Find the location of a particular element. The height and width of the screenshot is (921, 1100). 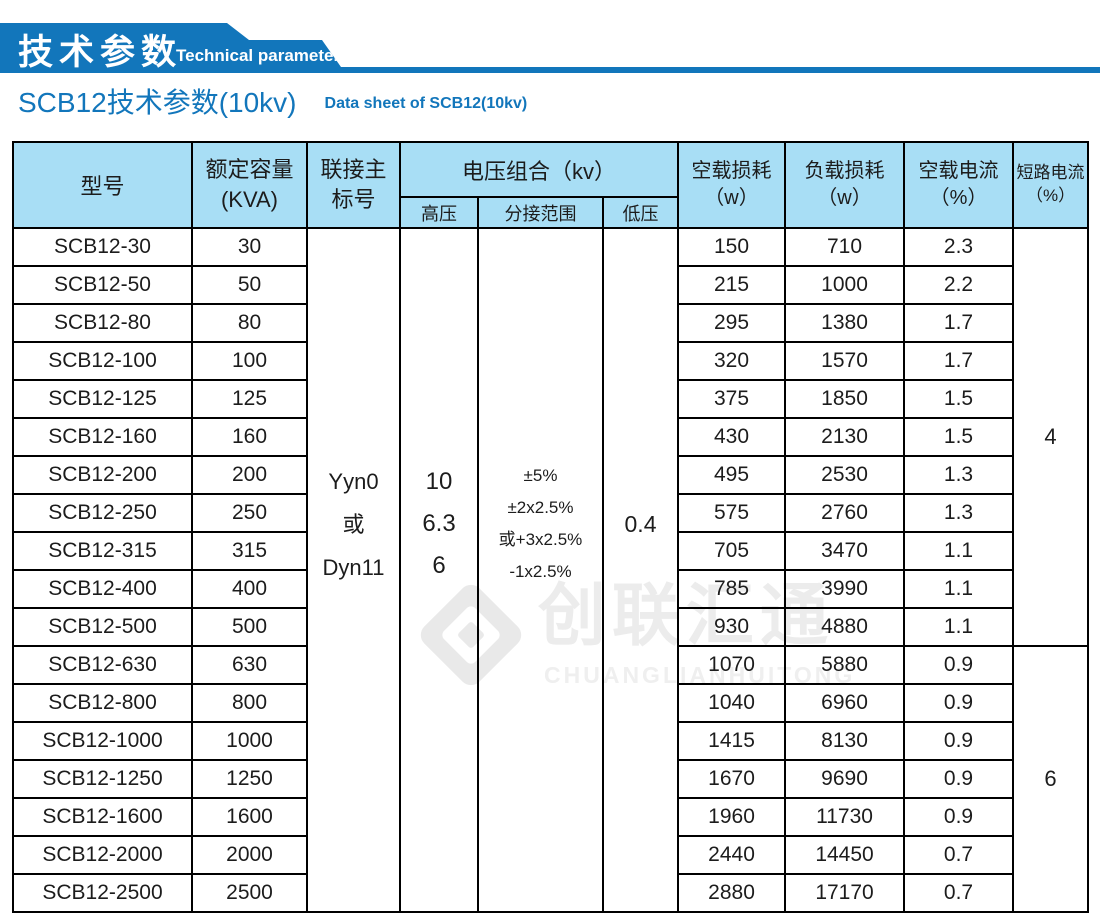

header-load-loss-line1: 负载损耗 is located at coordinates (844, 171).